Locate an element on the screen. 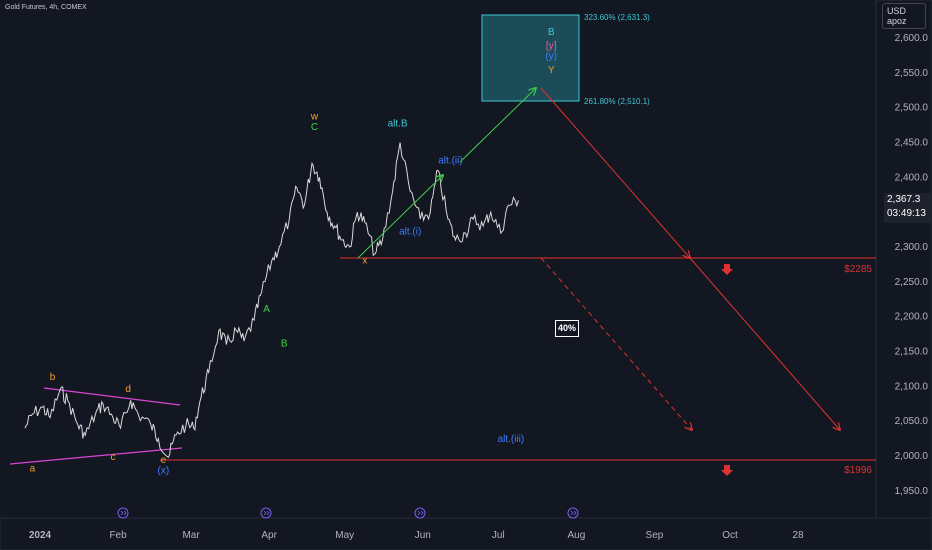 The height and width of the screenshot is (550, 932). target-high-label: 323.60% (2,631.3) is located at coordinates (617, 17).